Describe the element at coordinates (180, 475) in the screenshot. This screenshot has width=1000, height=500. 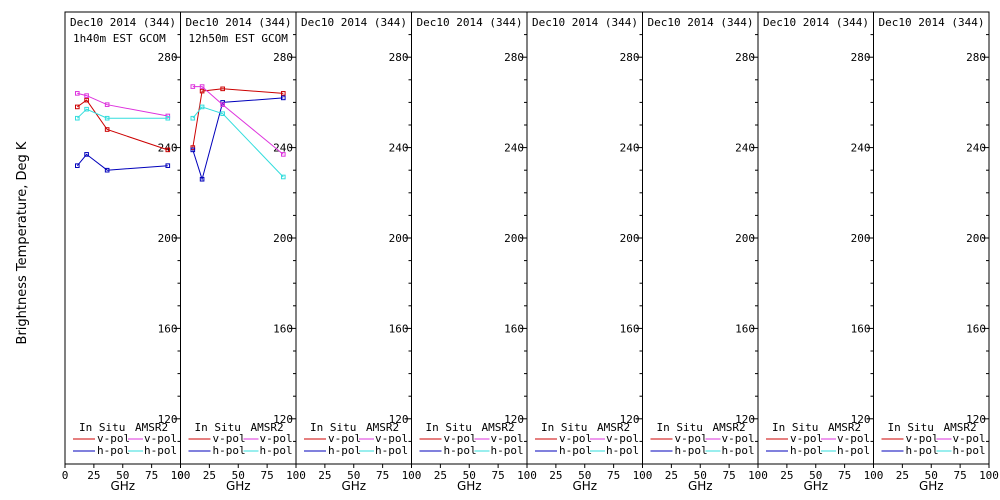
I see `x-tick-label: 0` at that location.